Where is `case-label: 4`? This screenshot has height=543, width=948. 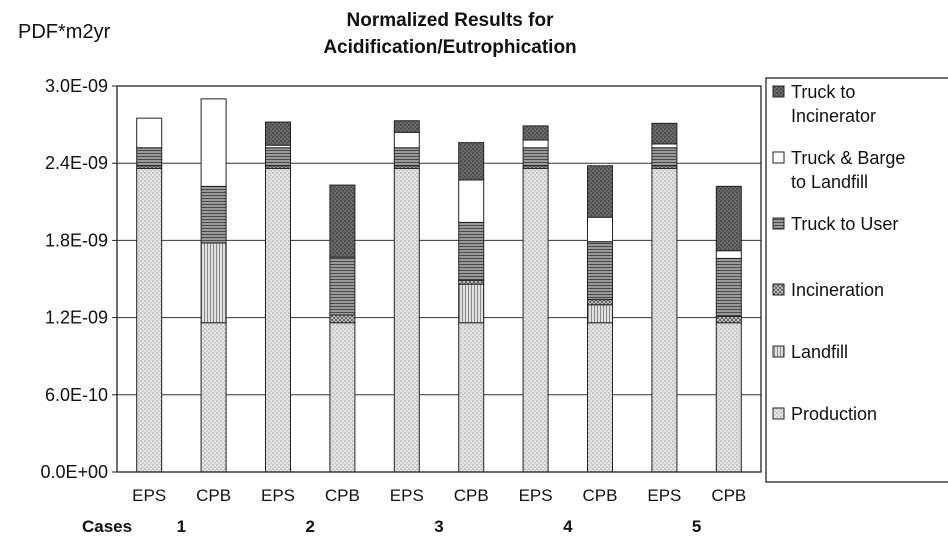
case-label: 4 is located at coordinates (568, 526).